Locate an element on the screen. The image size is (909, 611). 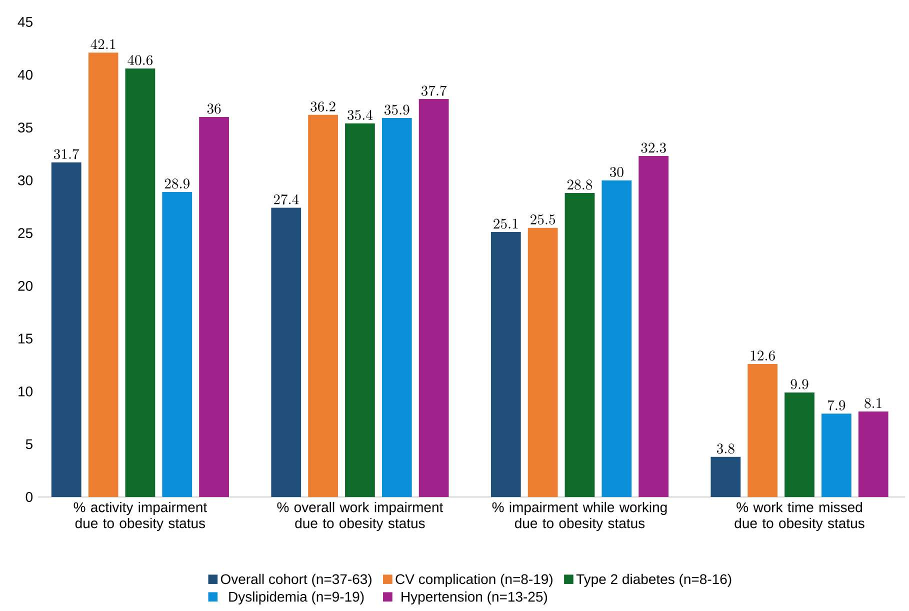
data-label: 7.9 is located at coordinates (837, 405).